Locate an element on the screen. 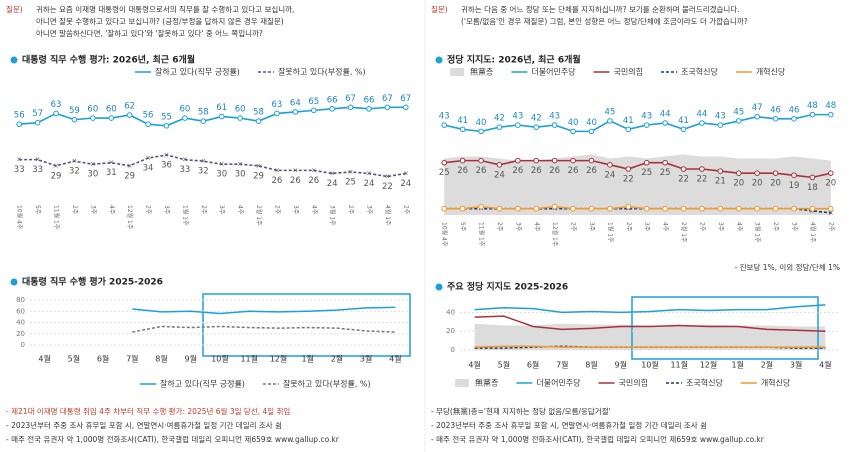 This screenshot has height=452, width=850. x-tick-label: 5주 is located at coordinates (462, 227).